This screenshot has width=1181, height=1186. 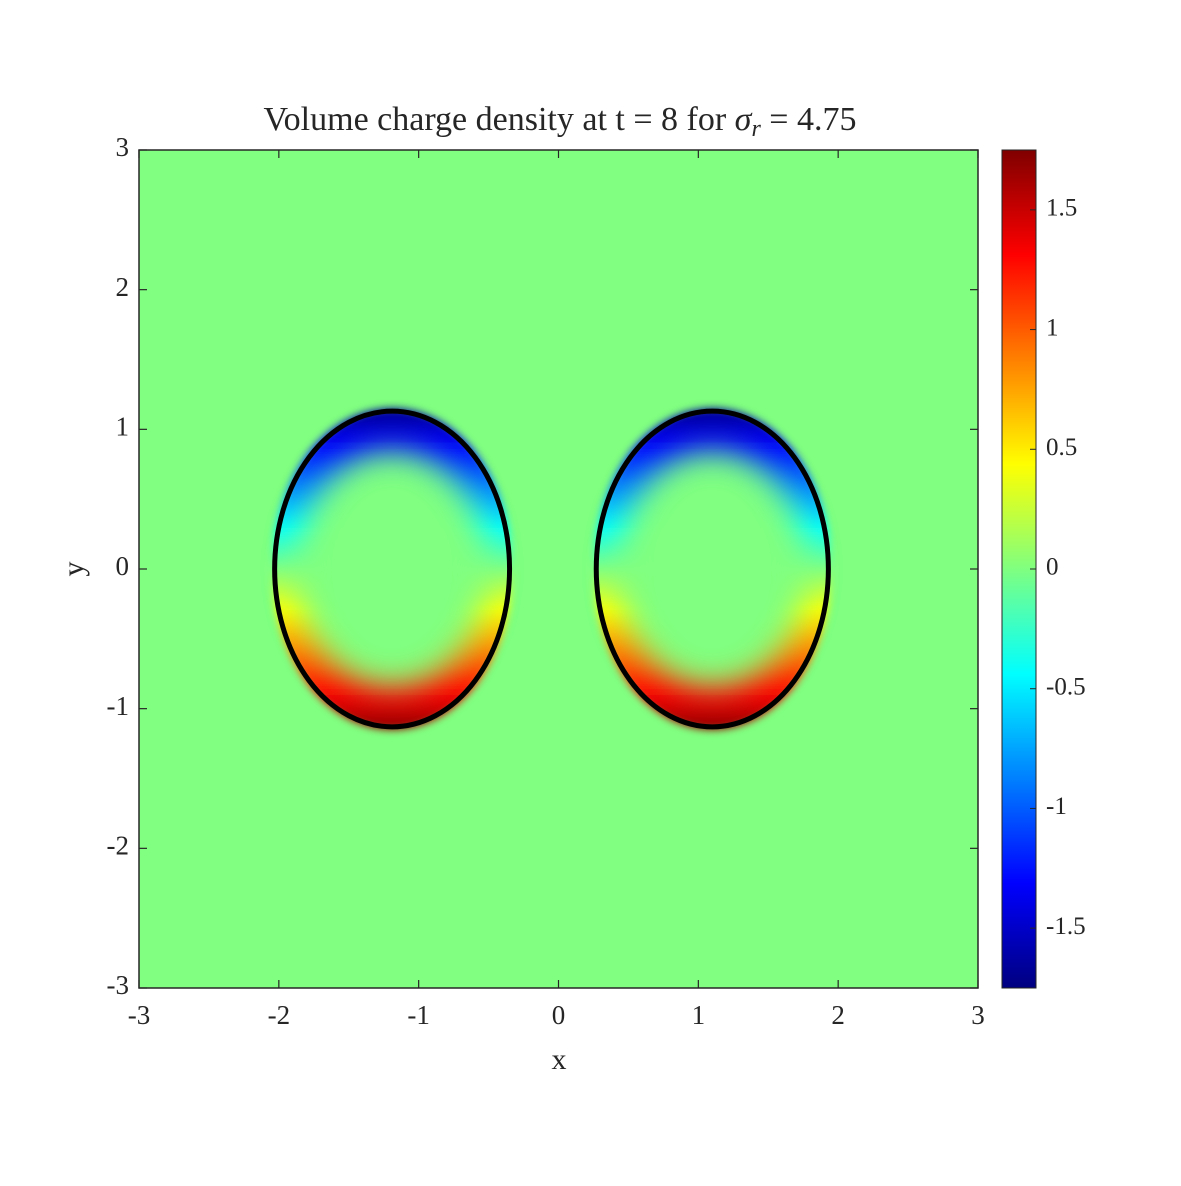 What do you see at coordinates (279, 1015) in the screenshot?
I see `x-tick-label: -2` at bounding box center [279, 1015].